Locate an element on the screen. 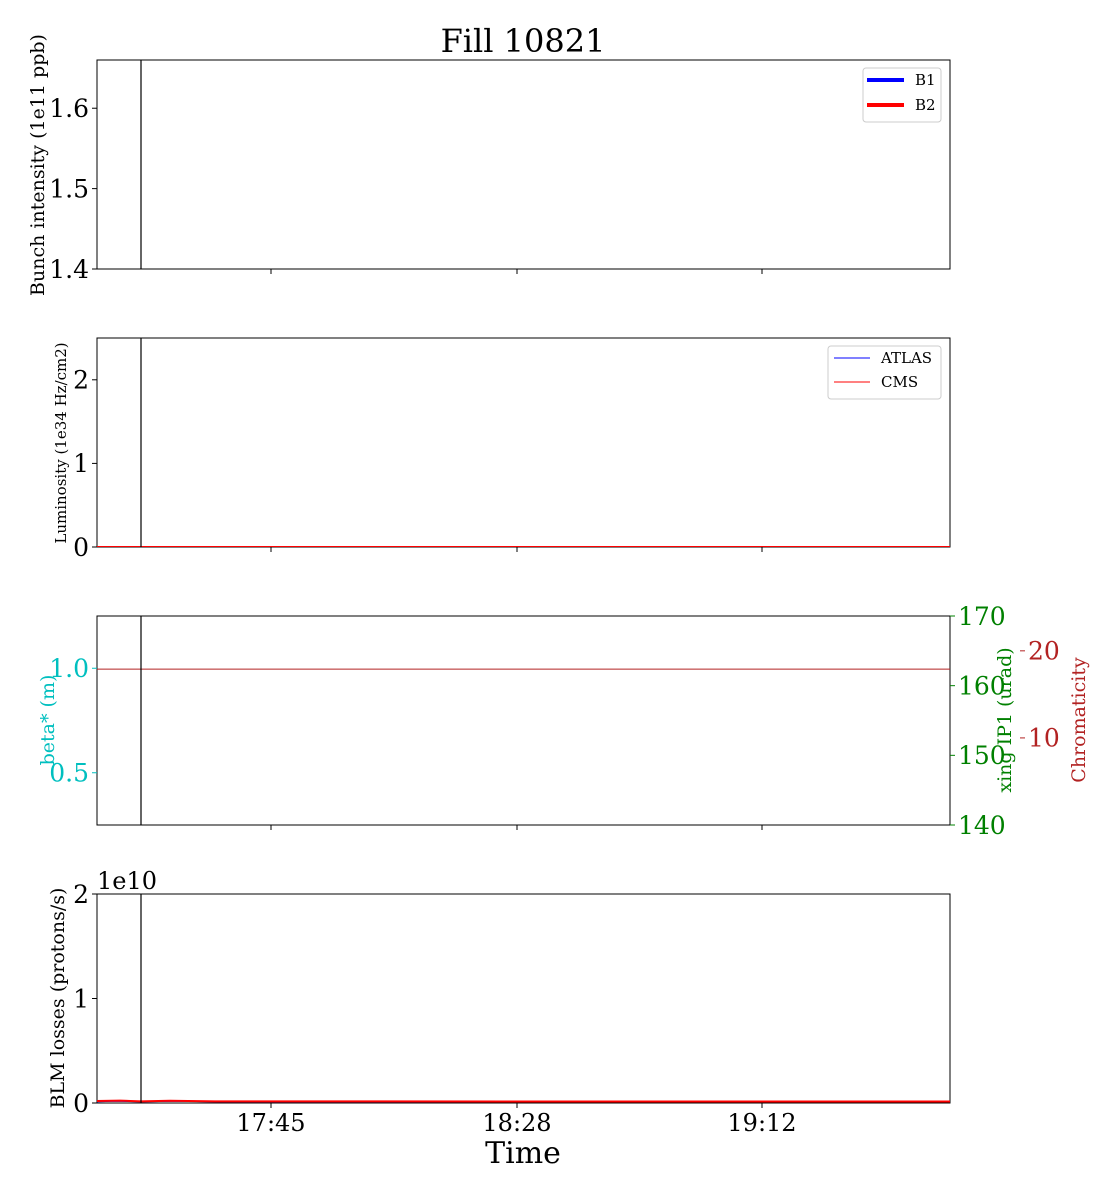 This screenshot has width=1120, height=1200. chromaticity-y-ticks: 10 20 is located at coordinates (1040, 695).